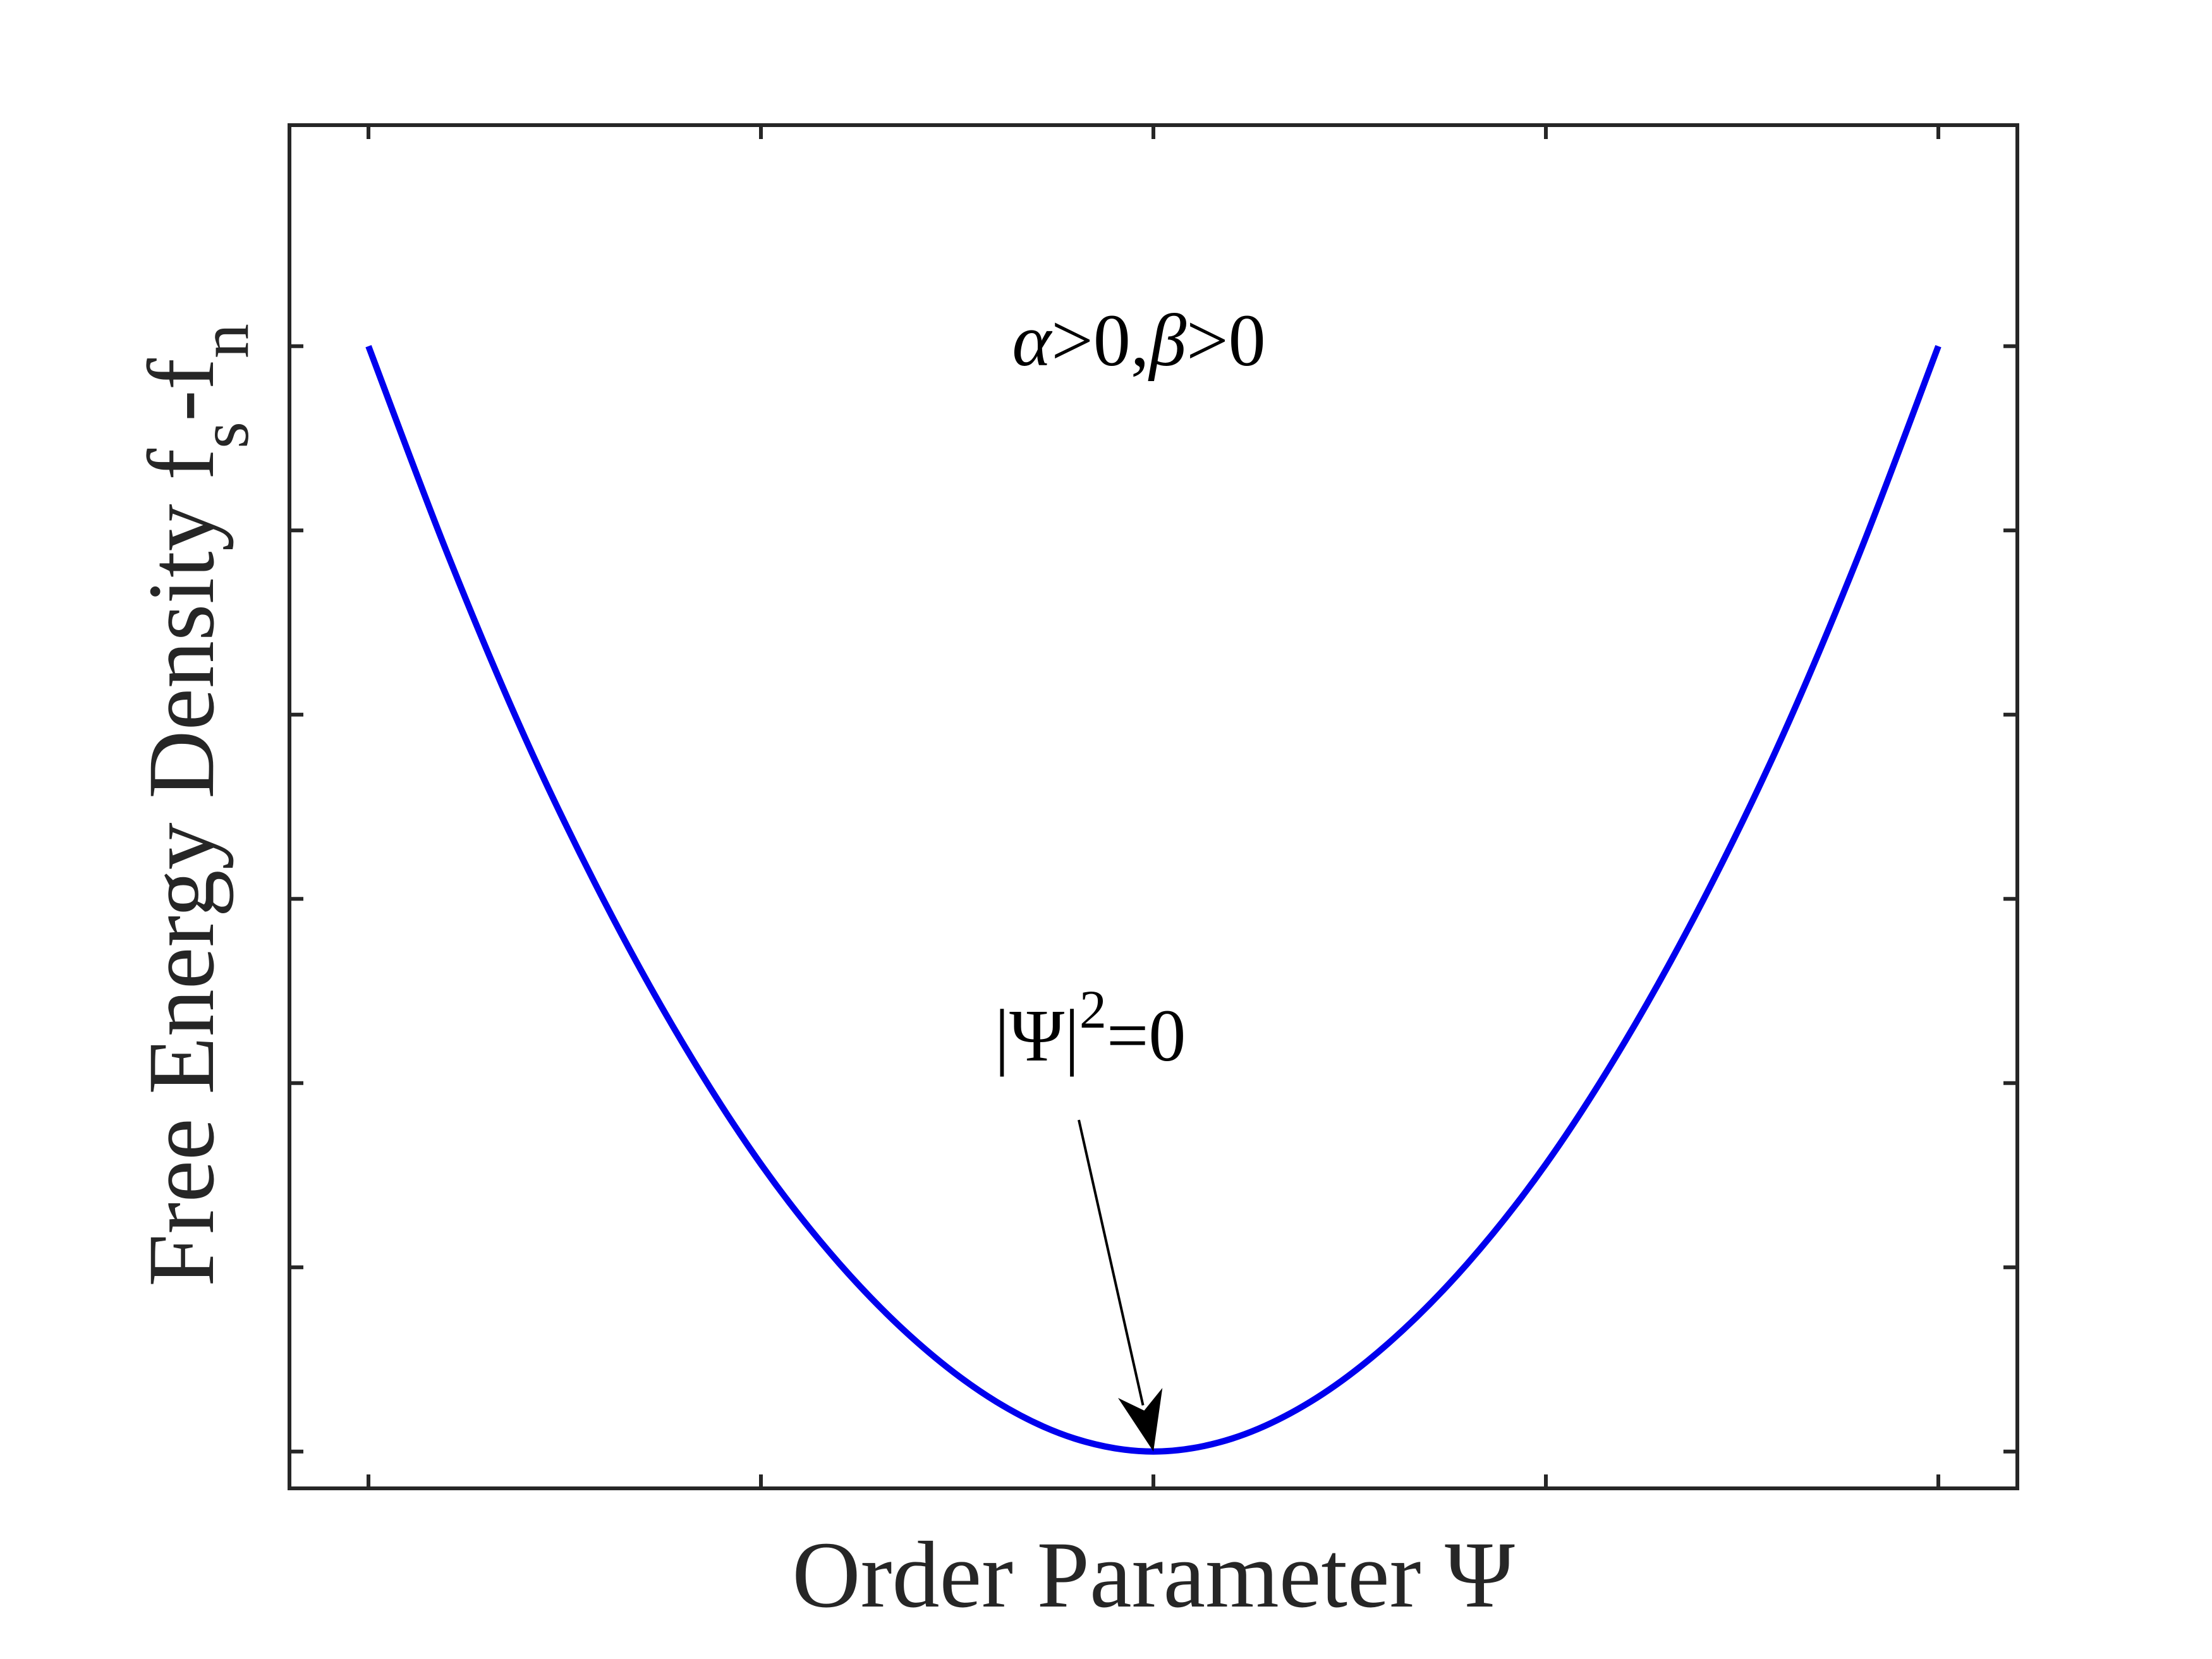  What do you see at coordinates (1100, 340) in the screenshot?
I see `condition-relation-1: >0,` at bounding box center [1100, 340].